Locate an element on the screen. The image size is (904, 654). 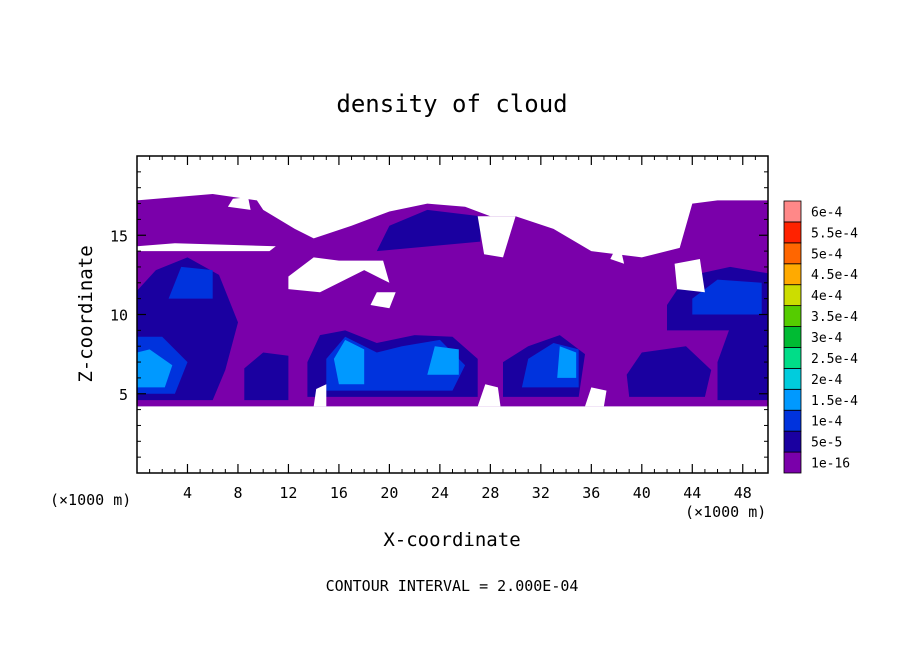
x-tick-label-44: 44 is located at coordinates (692, 493).